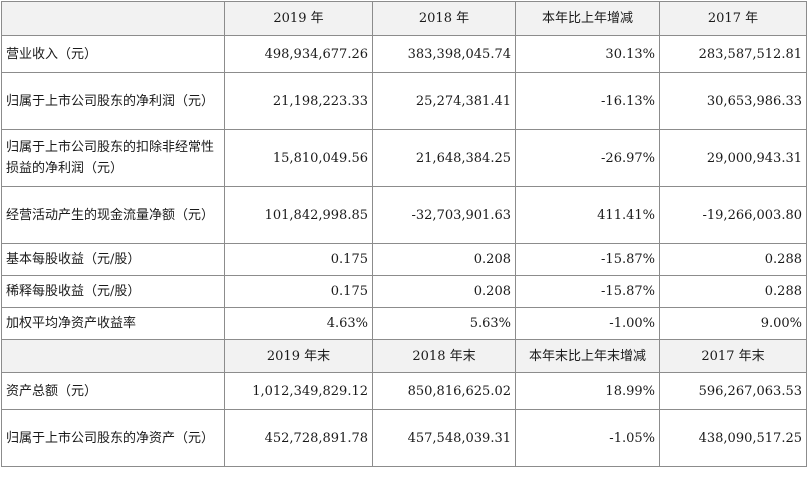 Image resolution: width=809 pixels, height=482 pixels. What do you see at coordinates (113, 18) in the screenshot?
I see `header-blank-cell` at bounding box center [113, 18].